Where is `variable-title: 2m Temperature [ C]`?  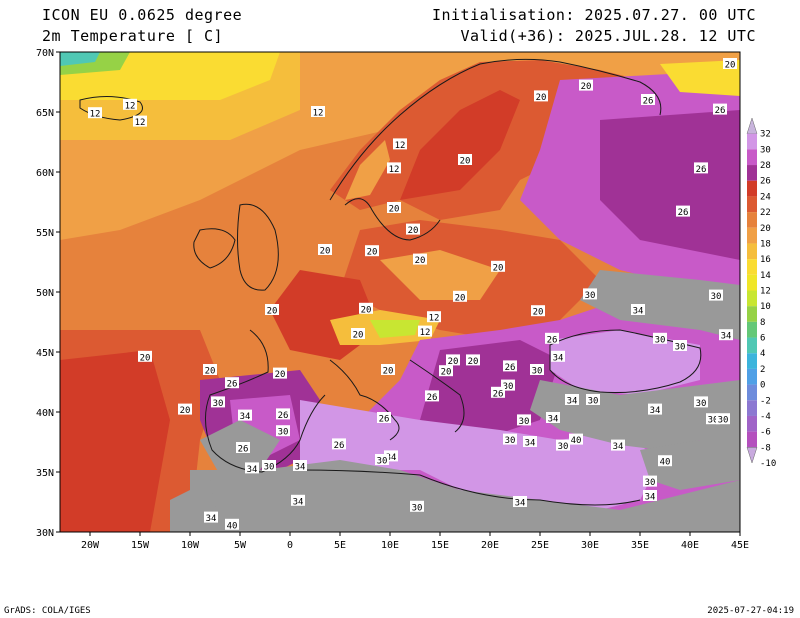 variable-title: 2m Temperature [ C] is located at coordinates (133, 36).